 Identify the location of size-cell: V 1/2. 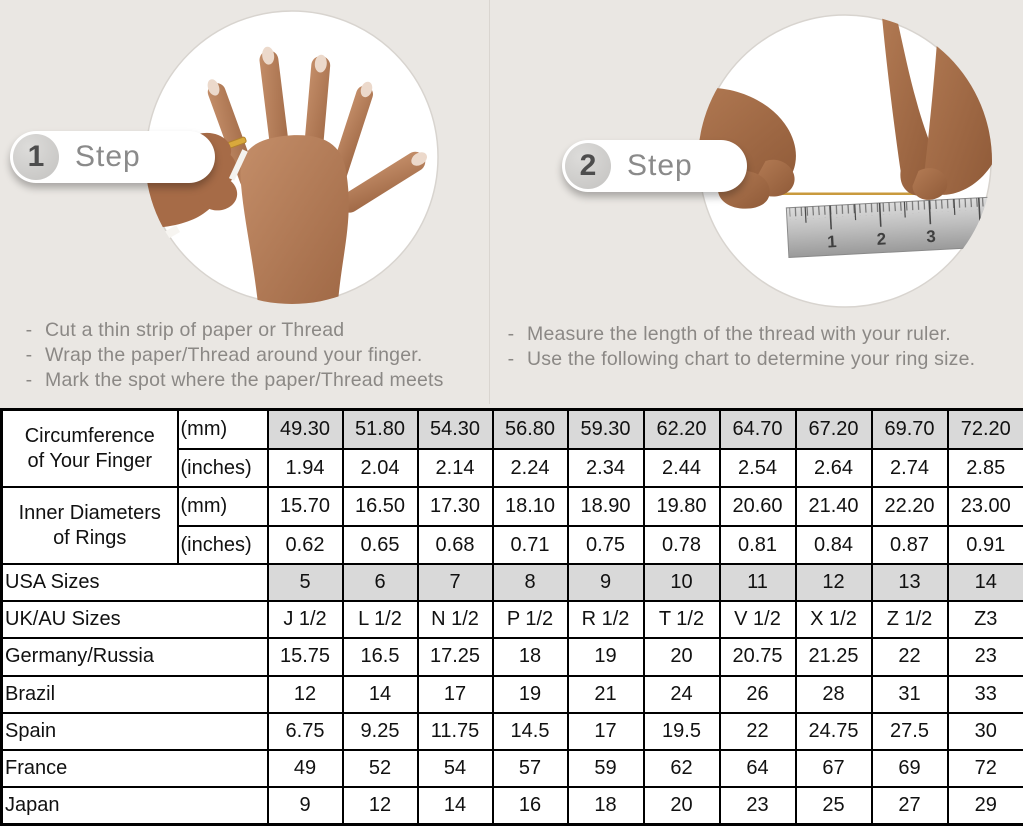
(757, 620).